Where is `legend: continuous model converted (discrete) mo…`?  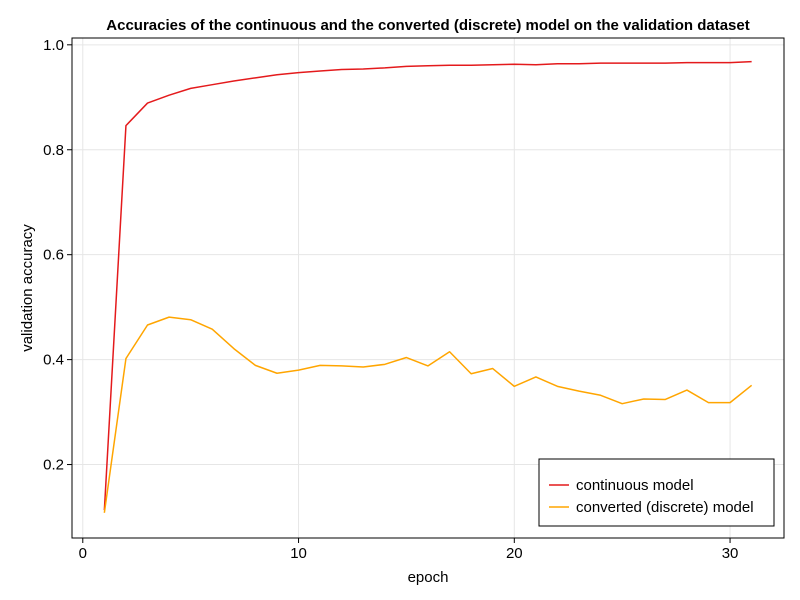
legend: continuous model converted (discrete) mo… is located at coordinates (656, 492).